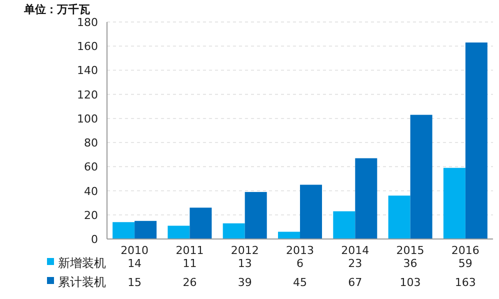 The image size is (499, 299). Describe the element at coordinates (87, 22) in the screenshot. I see `y-tick-label: 180` at that location.